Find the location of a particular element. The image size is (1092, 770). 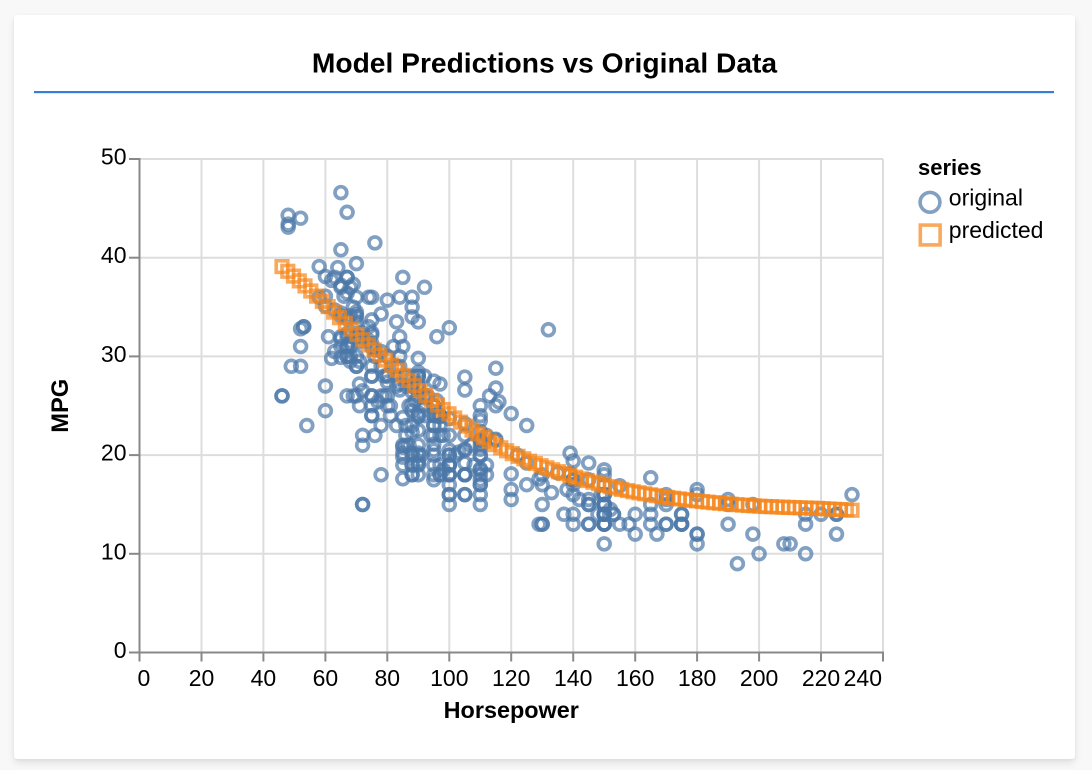

svg-text: 50 is located at coordinates (114, 157).